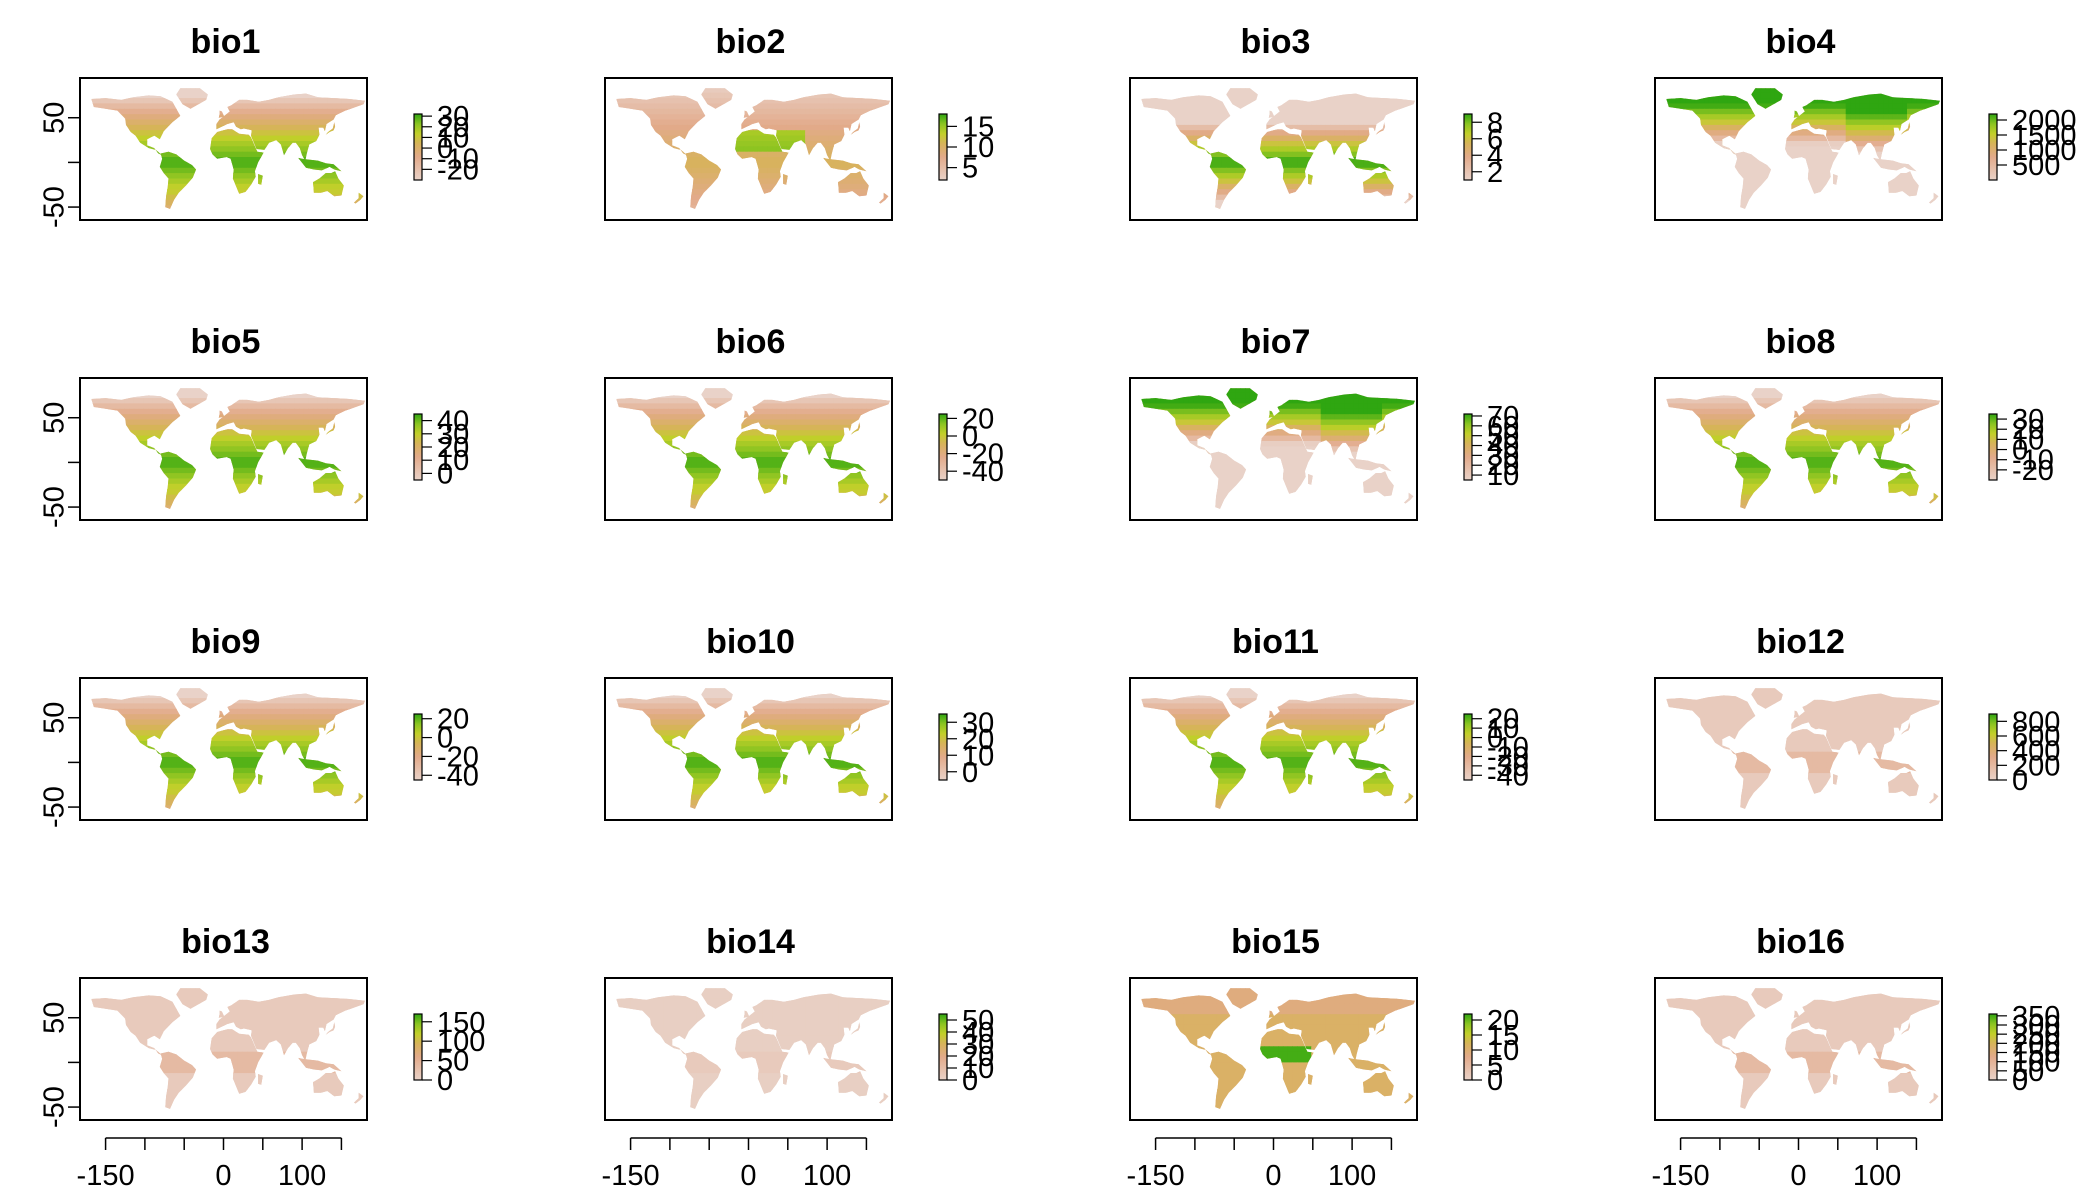 Image resolution: width=2100 pixels, height=1200 pixels. What do you see at coordinates (1275, 942) in the screenshot?
I see `panel-title: bio15` at bounding box center [1275, 942].